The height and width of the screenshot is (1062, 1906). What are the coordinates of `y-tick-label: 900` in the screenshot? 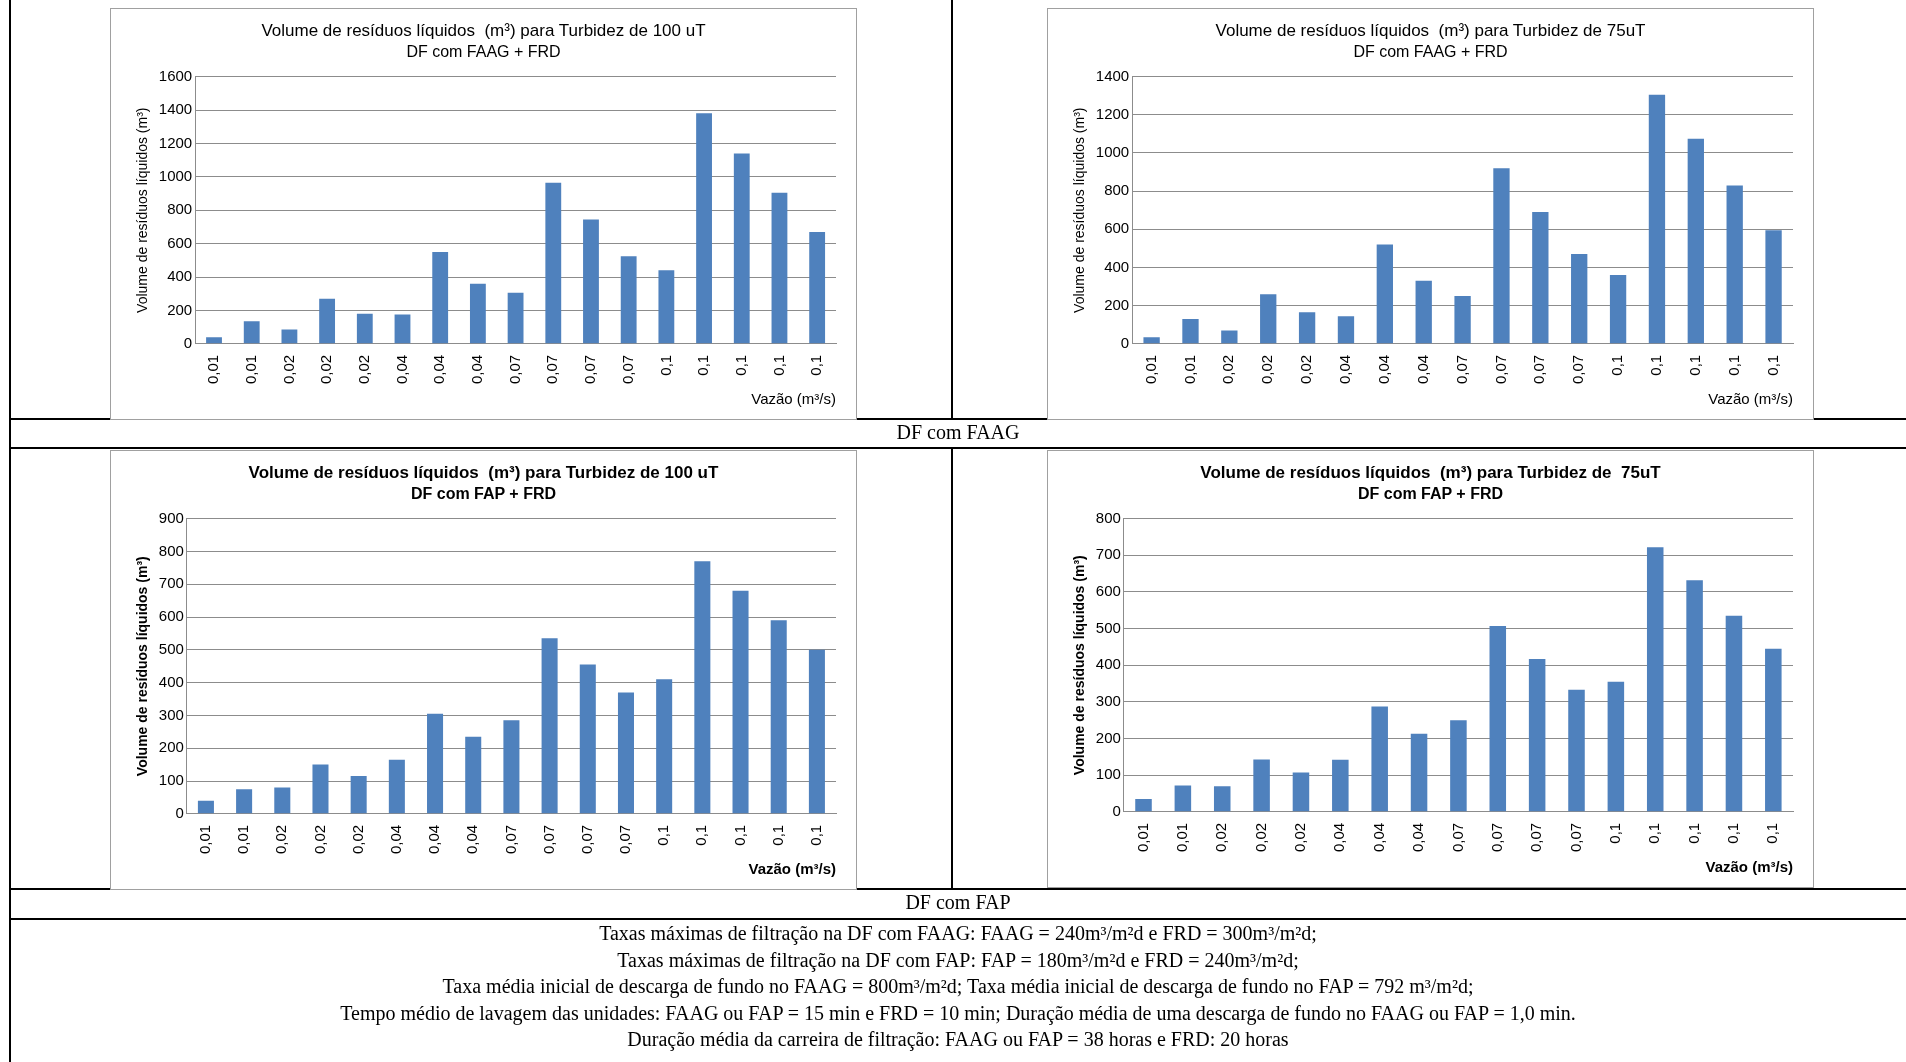 It's located at (171, 517).